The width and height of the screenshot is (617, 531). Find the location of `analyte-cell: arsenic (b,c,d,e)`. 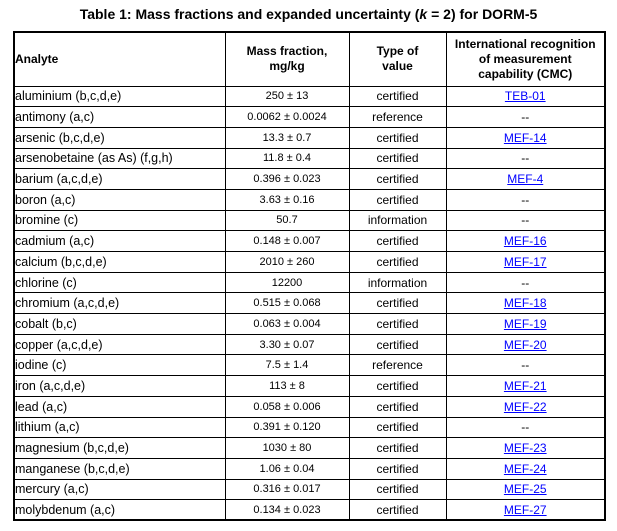

analyte-cell: arsenic (b,c,d,e) is located at coordinates (119, 137).